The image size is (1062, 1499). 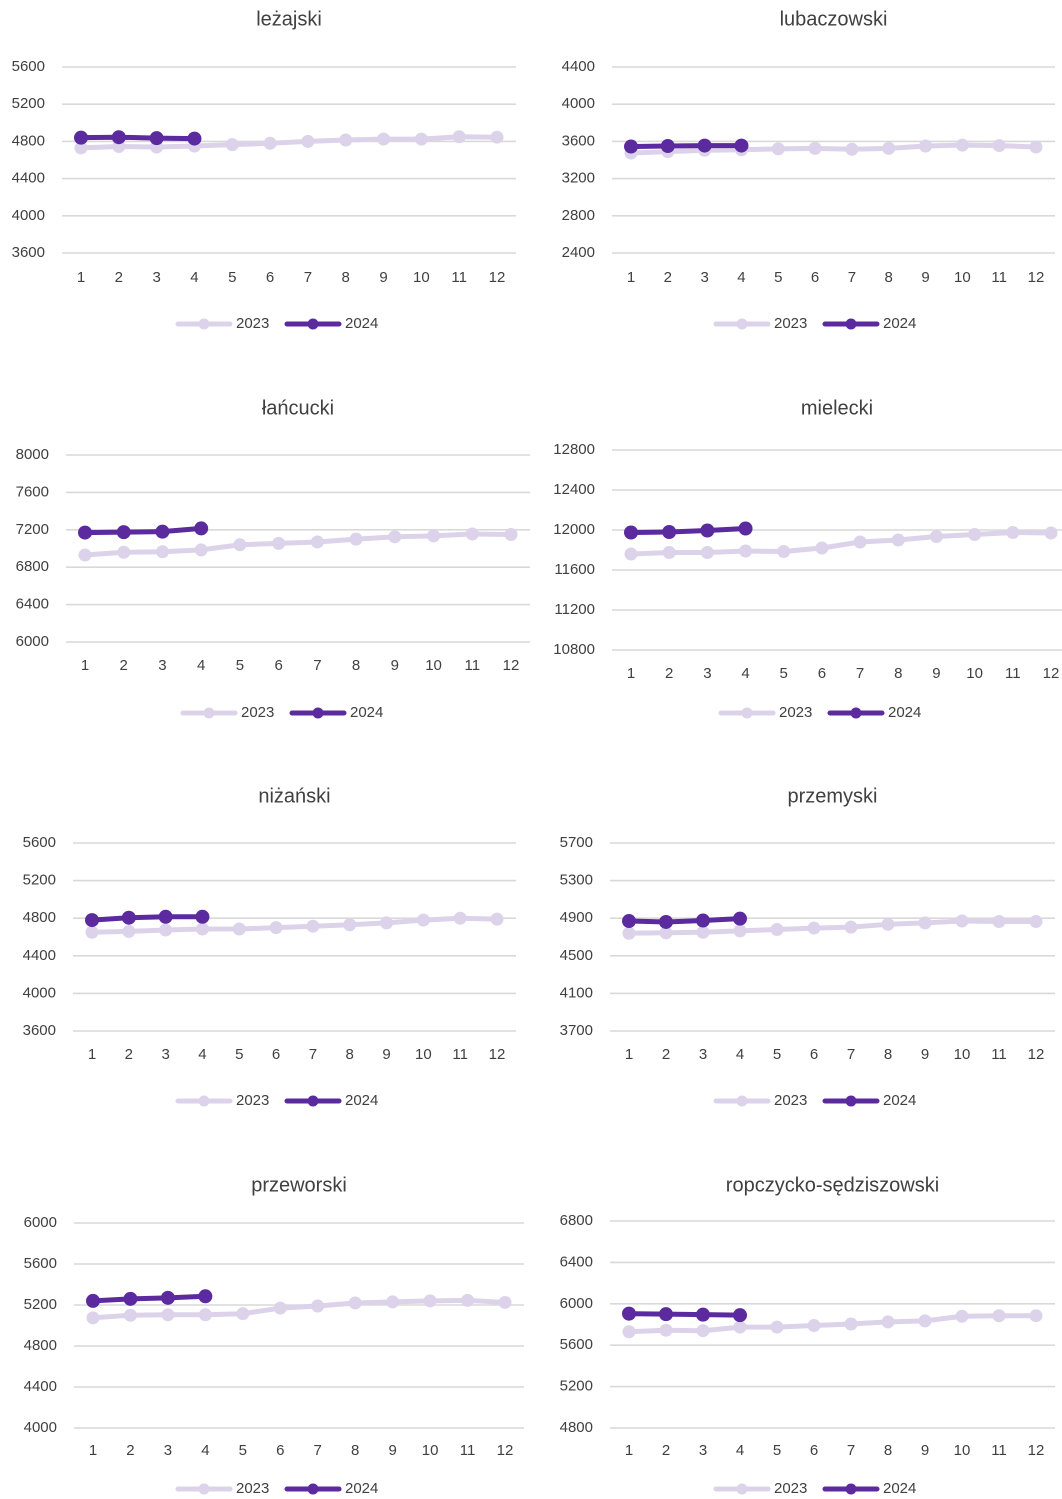 What do you see at coordinates (298, 408) in the screenshot?
I see `chart-title: łańcucki` at bounding box center [298, 408].